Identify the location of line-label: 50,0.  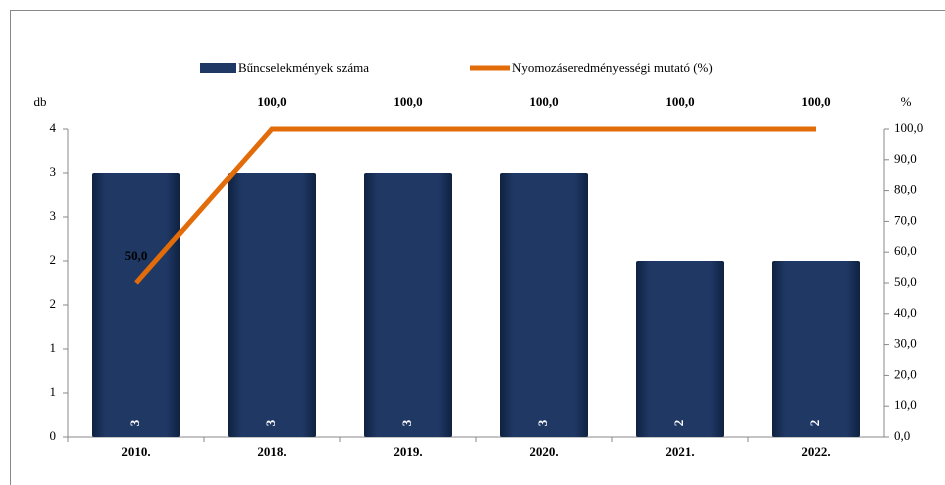
(136, 255).